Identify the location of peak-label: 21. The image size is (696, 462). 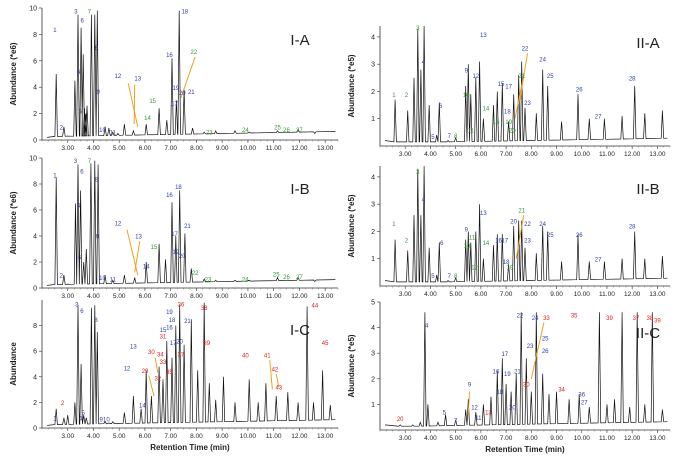
(517, 373).